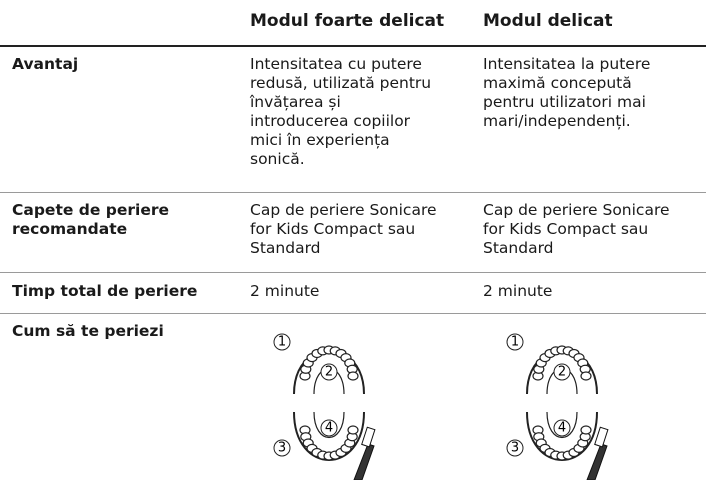  Describe the element at coordinates (105, 291) in the screenshot. I see `row-label: Timp total de periere` at that location.